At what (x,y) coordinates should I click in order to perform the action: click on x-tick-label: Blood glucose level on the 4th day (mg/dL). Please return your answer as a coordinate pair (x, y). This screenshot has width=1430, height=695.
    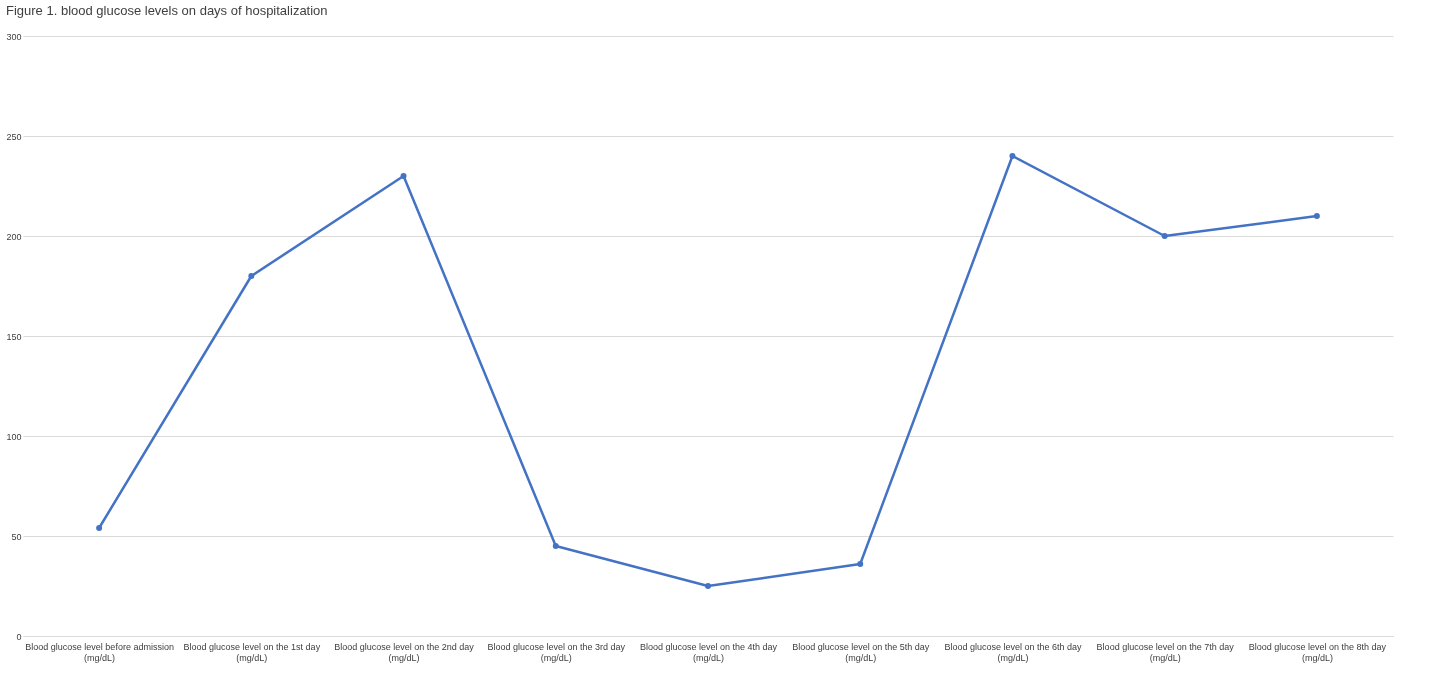
    Looking at the image, I should click on (708, 652).